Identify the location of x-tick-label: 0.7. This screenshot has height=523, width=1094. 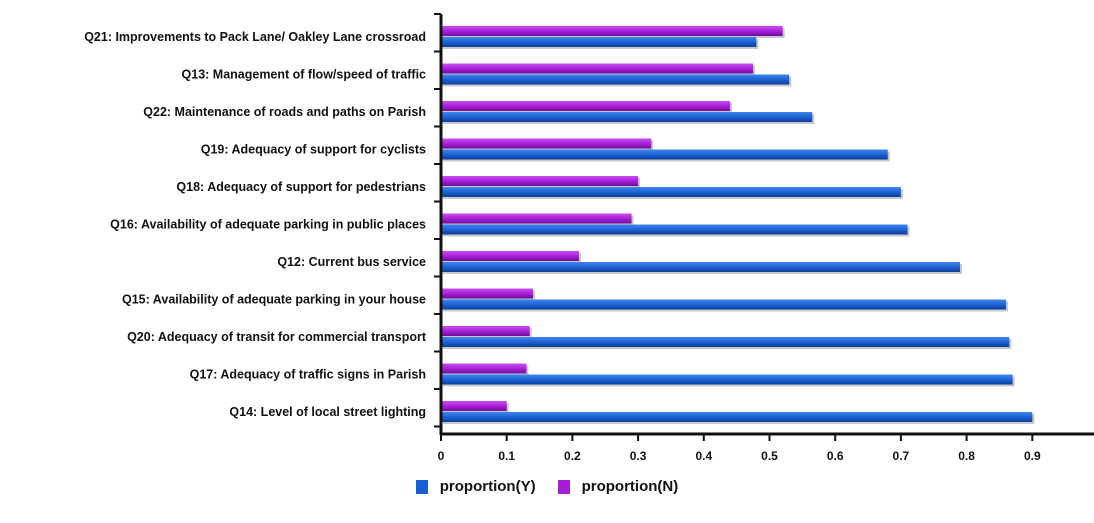
(901, 456).